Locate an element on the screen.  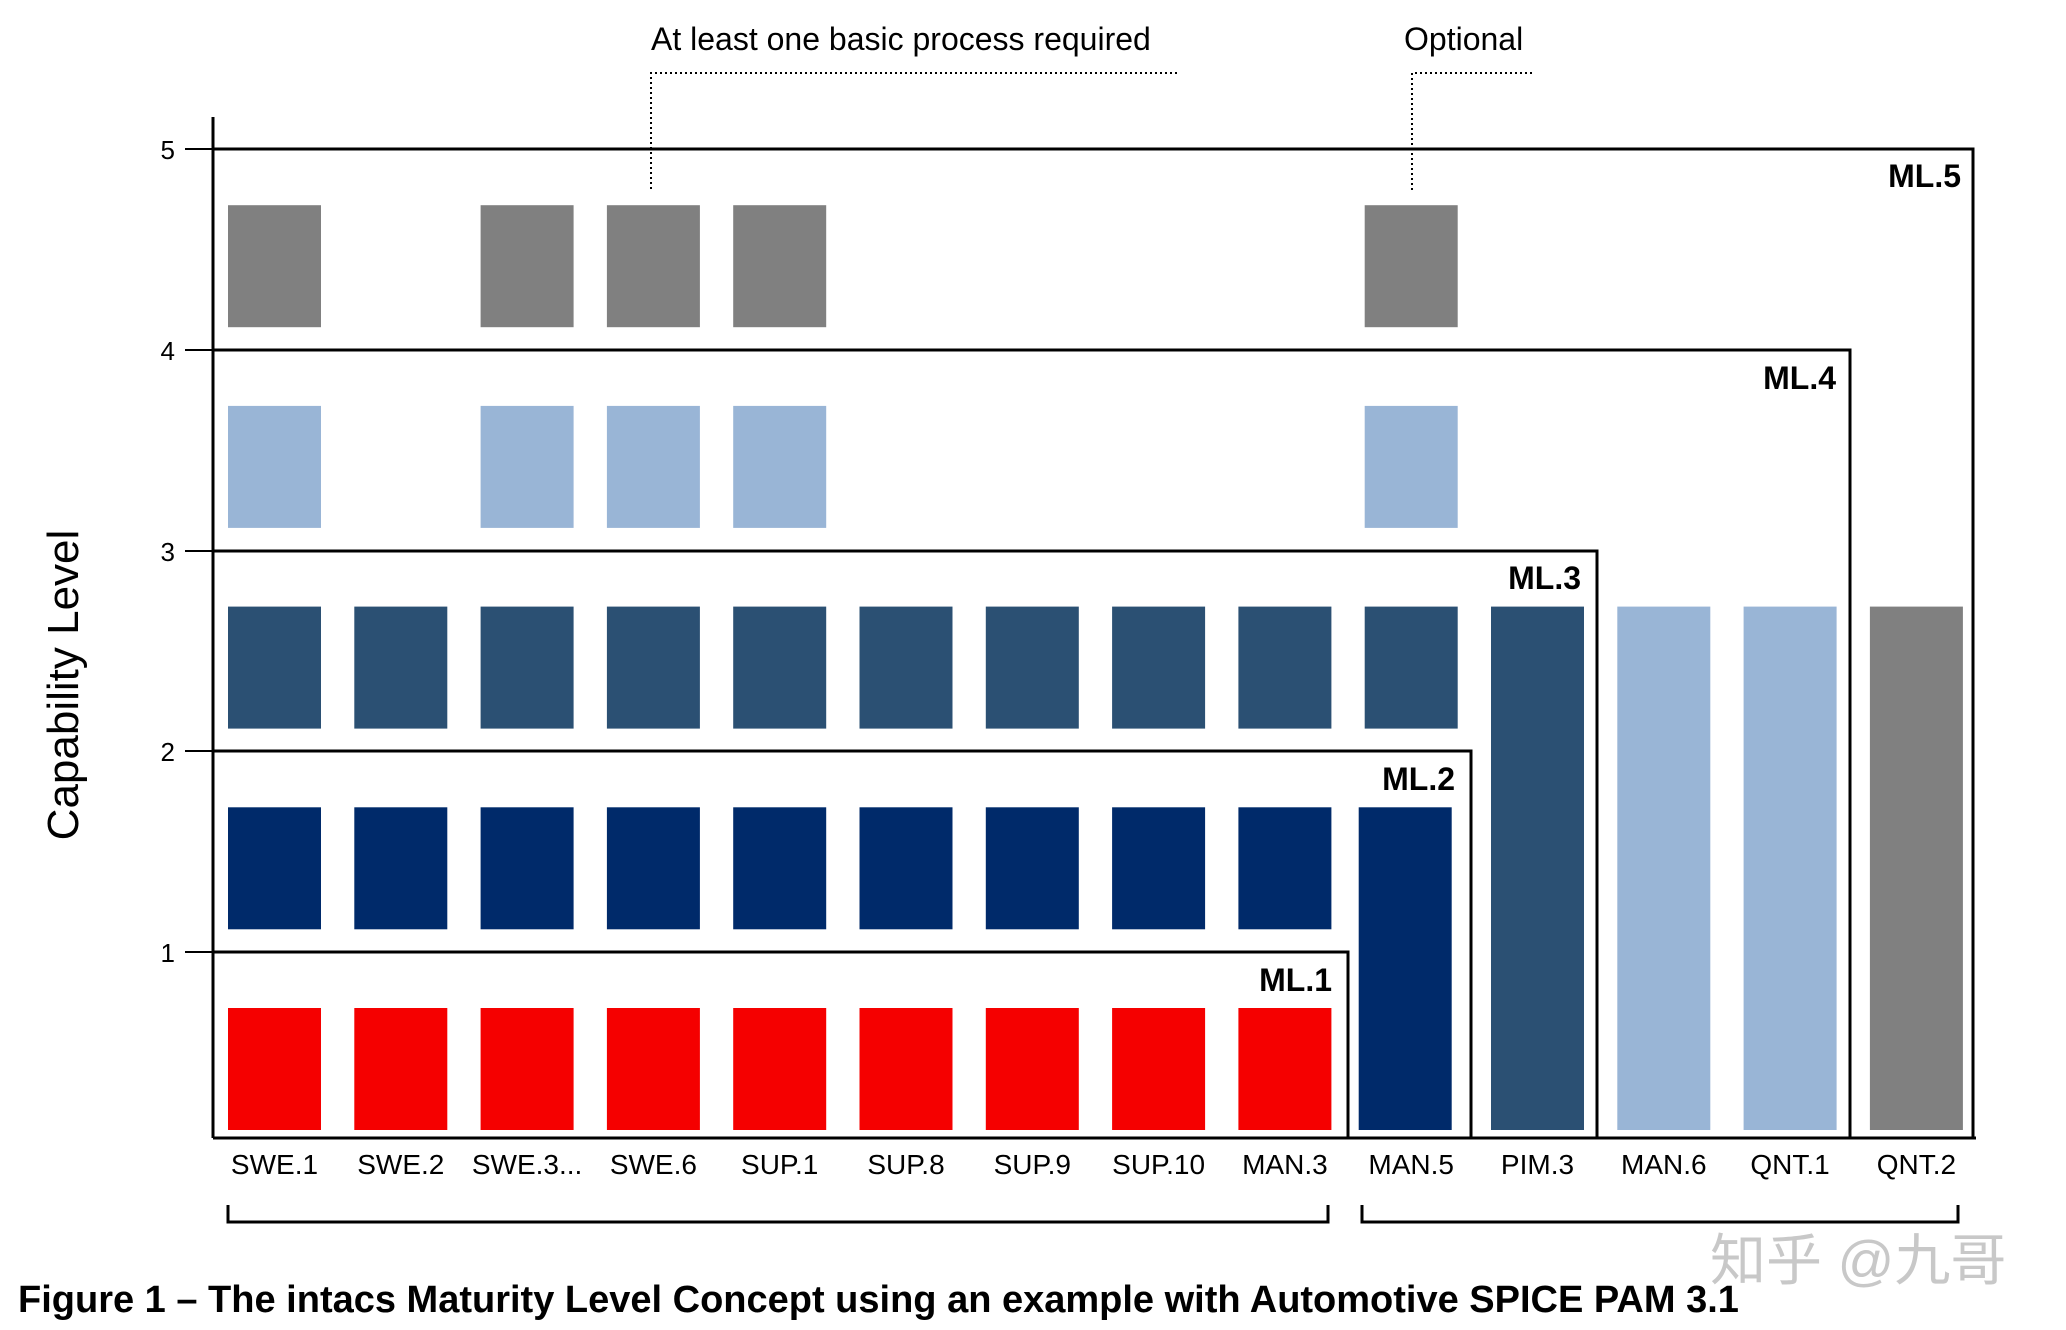
ml1-label: ML.1 is located at coordinates (1295, 980).